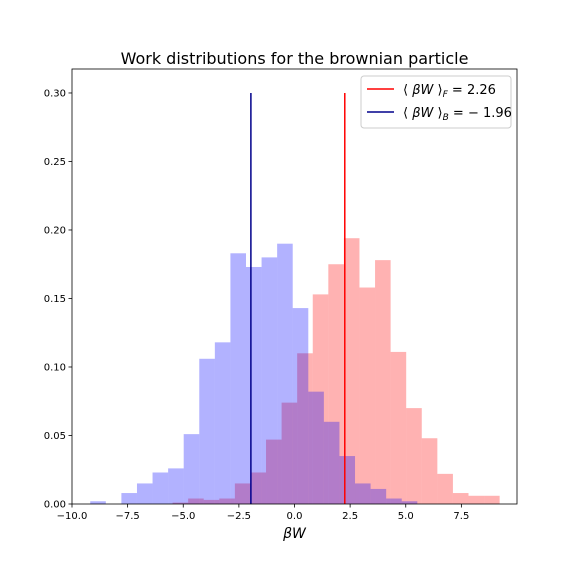 Image resolution: width=576 pixels, height=580 pixels. What do you see at coordinates (449, 91) in the screenshot?
I see `legend-label-forward: ⟨ βW ⟩F = 2.26` at bounding box center [449, 91].